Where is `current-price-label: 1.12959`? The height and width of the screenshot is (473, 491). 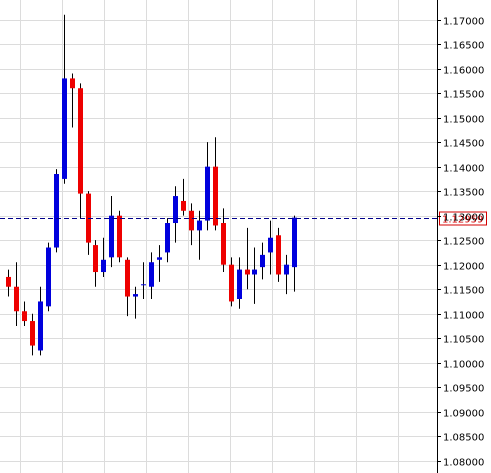 current-price-label: 1.12959 is located at coordinates (462, 220).